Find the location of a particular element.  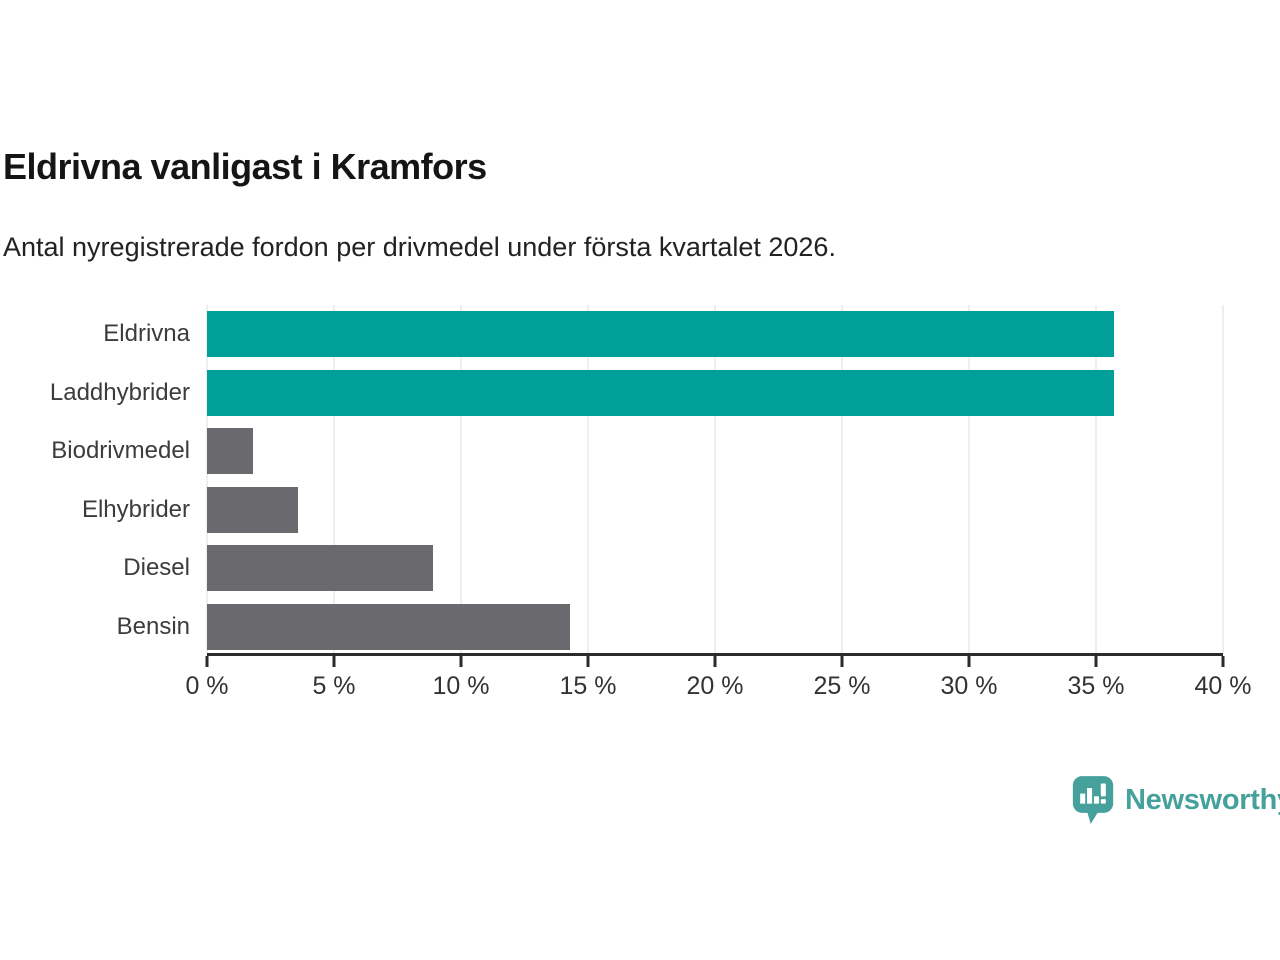

bar-row: Eldrivna is located at coordinates (663, 334).